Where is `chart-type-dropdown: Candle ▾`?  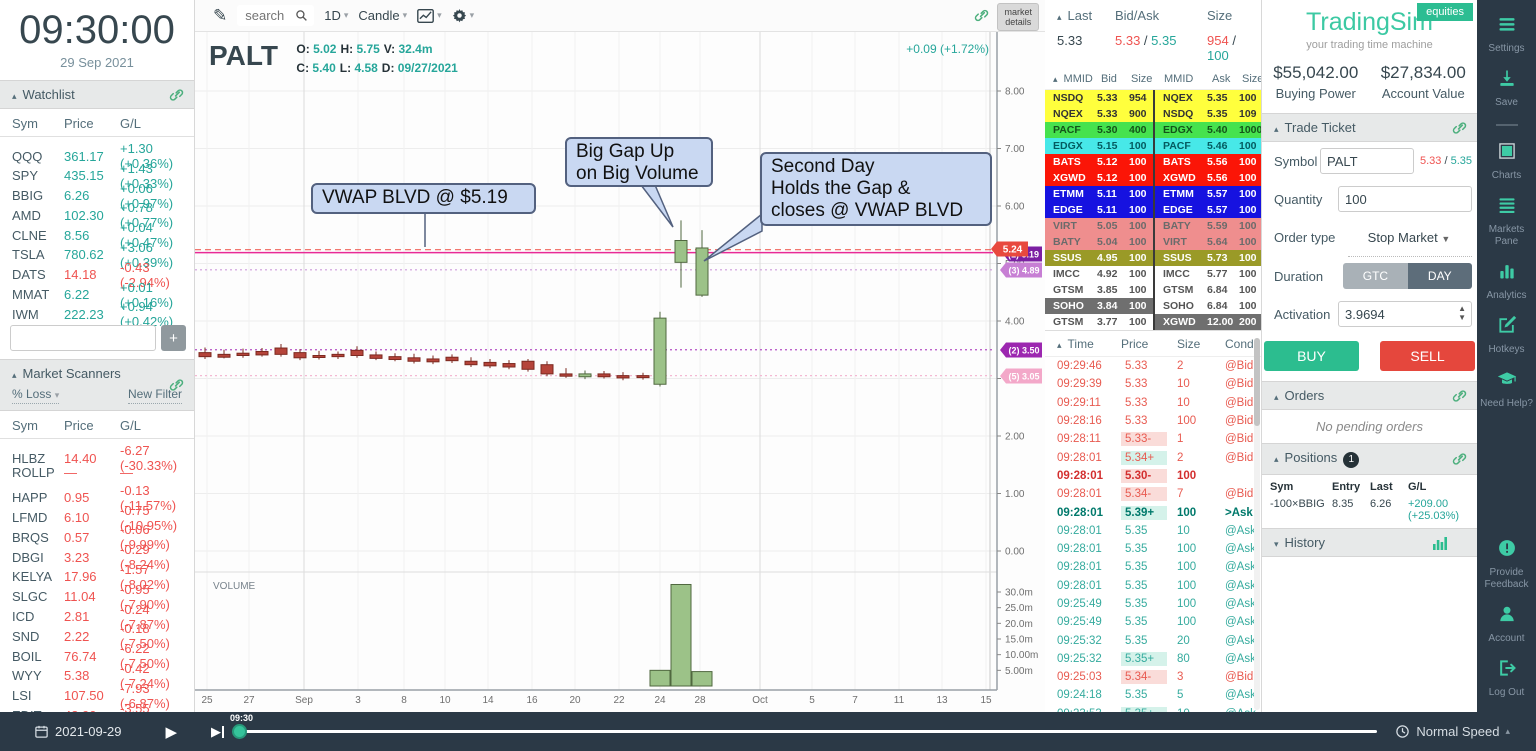 chart-type-dropdown: Candle ▾ is located at coordinates (383, 15).